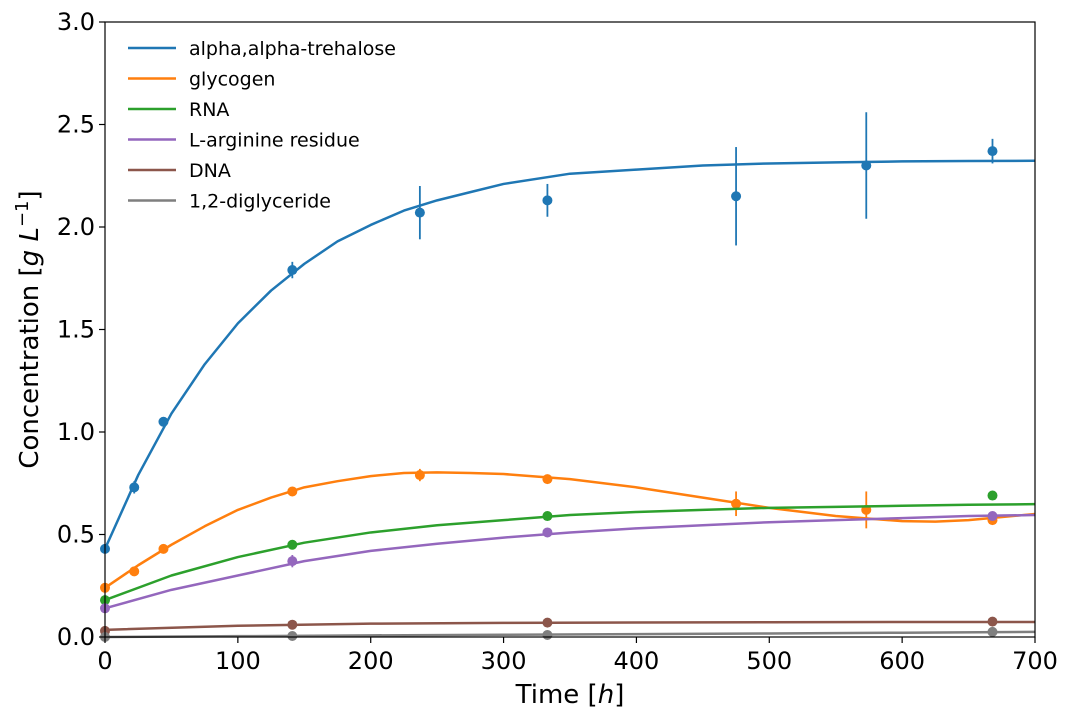 This screenshot has height=720, width=1071. I want to click on legend-item: glycogen, so click(201, 80).